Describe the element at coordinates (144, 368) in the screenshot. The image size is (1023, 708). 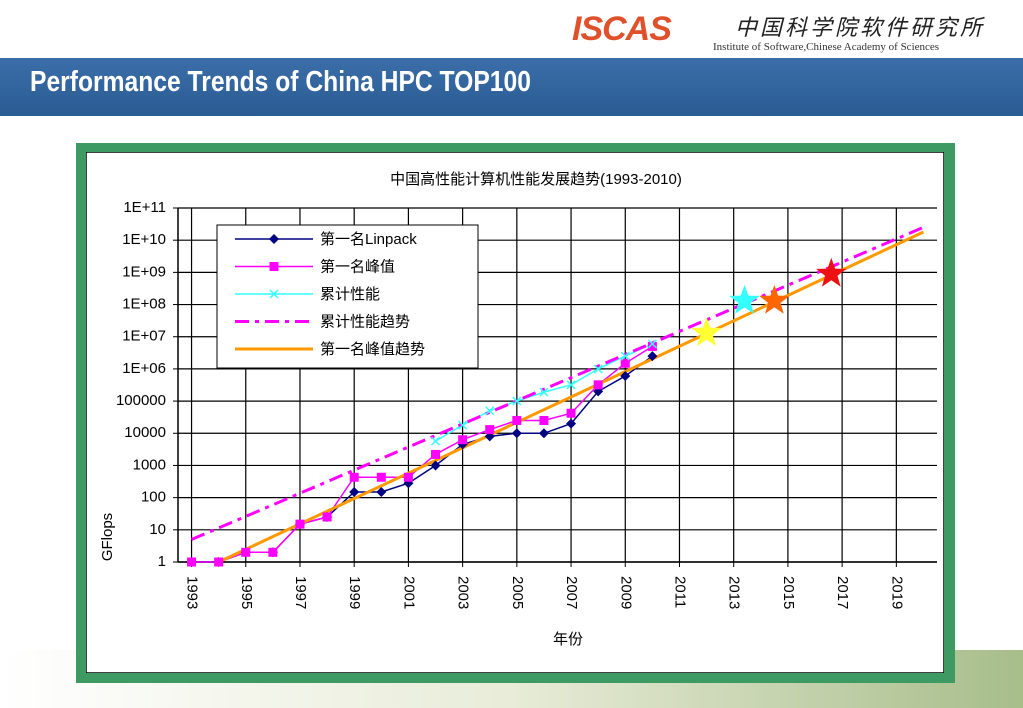
I see `y-tick-label: 1E+06` at that location.